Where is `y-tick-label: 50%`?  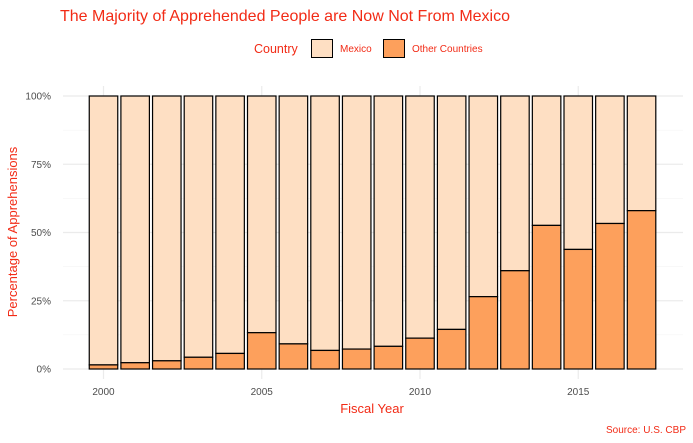
y-tick-label: 50% is located at coordinates (41, 233).